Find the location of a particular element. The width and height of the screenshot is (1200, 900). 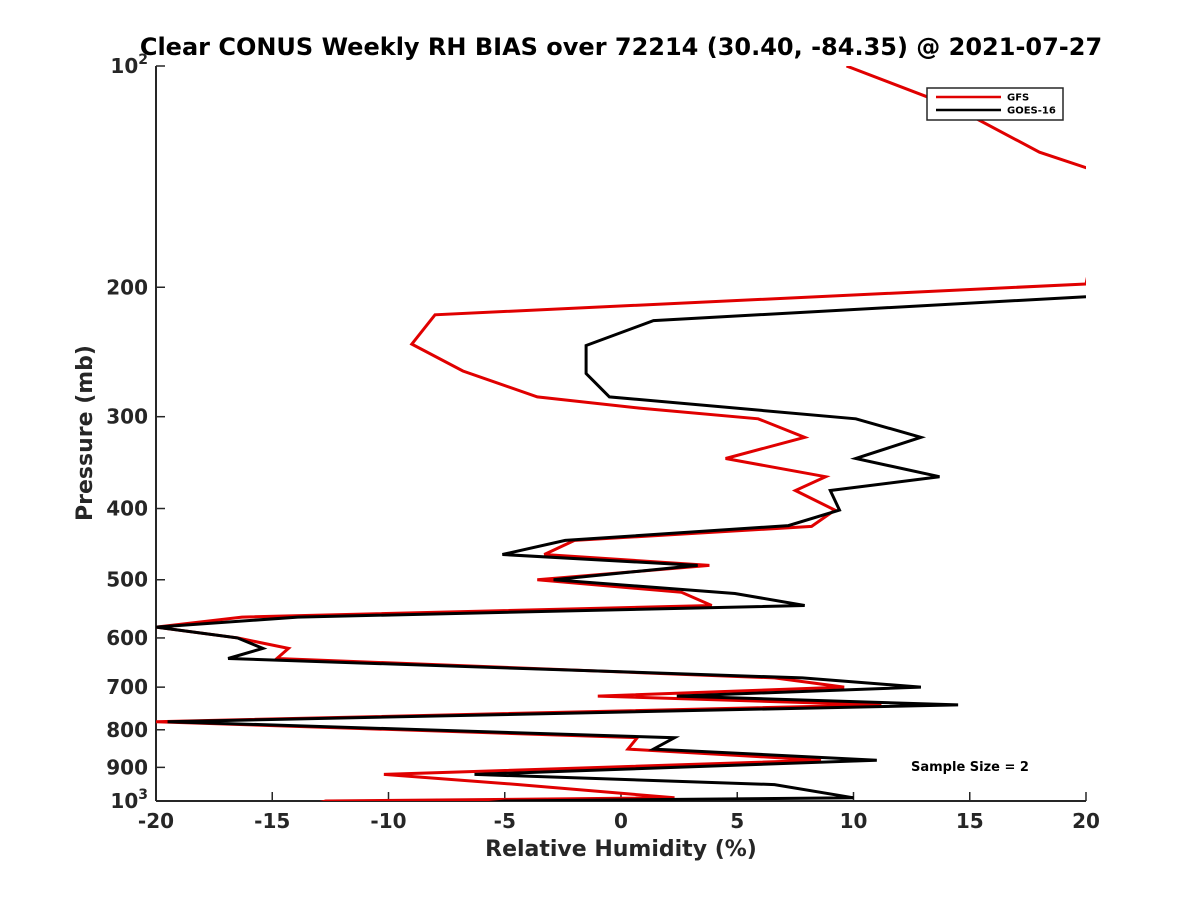

x-tick-label: -5 is located at coordinates (505, 821).